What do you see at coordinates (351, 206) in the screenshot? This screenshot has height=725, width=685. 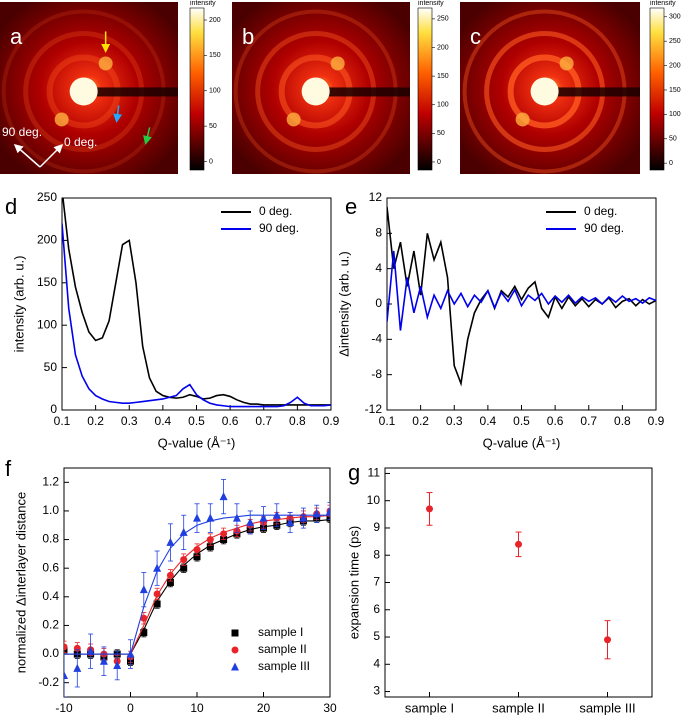 I see `panel-label: e` at bounding box center [351, 206].